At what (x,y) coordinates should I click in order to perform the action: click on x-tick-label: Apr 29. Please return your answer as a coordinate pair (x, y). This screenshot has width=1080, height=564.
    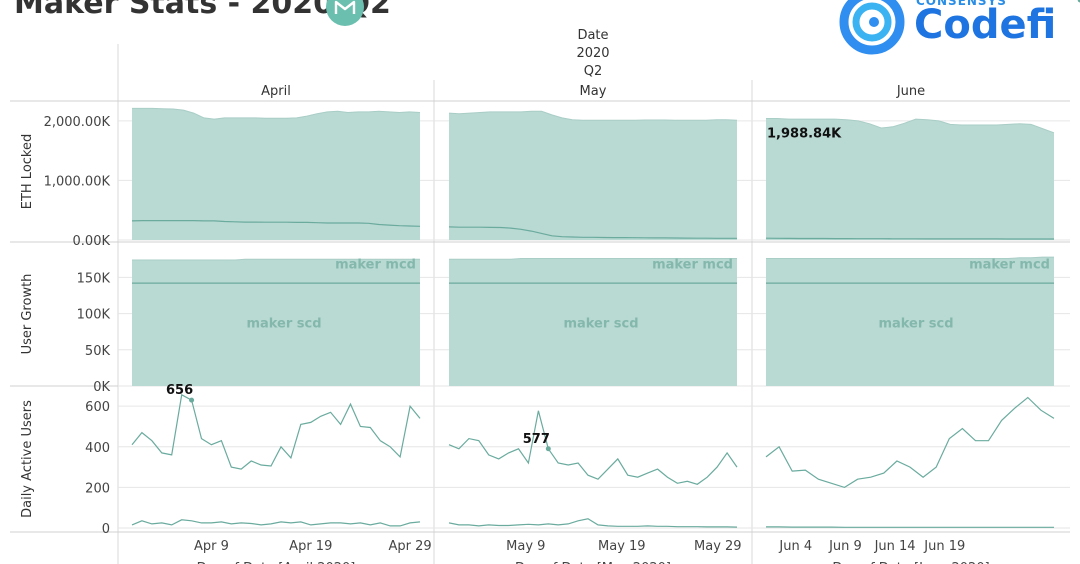
    Looking at the image, I should click on (409, 546).